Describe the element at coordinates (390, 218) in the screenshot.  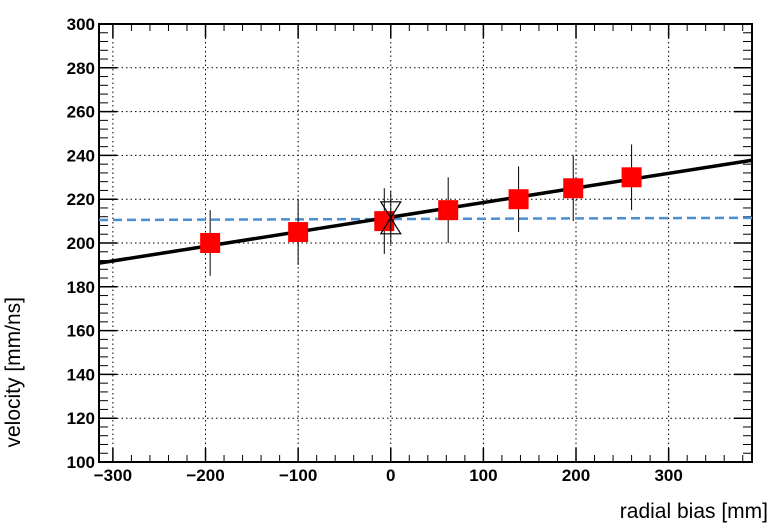
I see `special-point` at that location.